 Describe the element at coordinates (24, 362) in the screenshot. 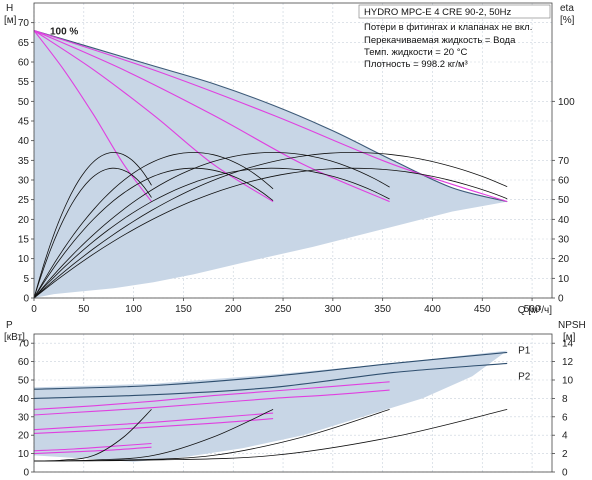

I see `bottom-ytick-label-6: 60` at that location.